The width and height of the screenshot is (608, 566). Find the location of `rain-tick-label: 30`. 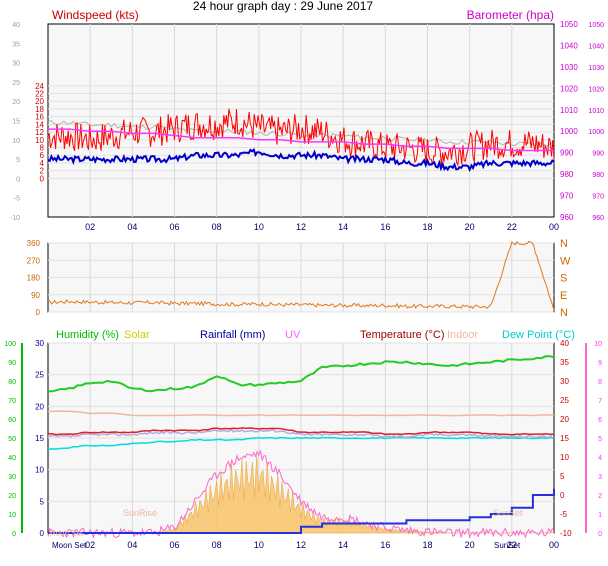

rain-tick-label: 30 is located at coordinates (39, 343).